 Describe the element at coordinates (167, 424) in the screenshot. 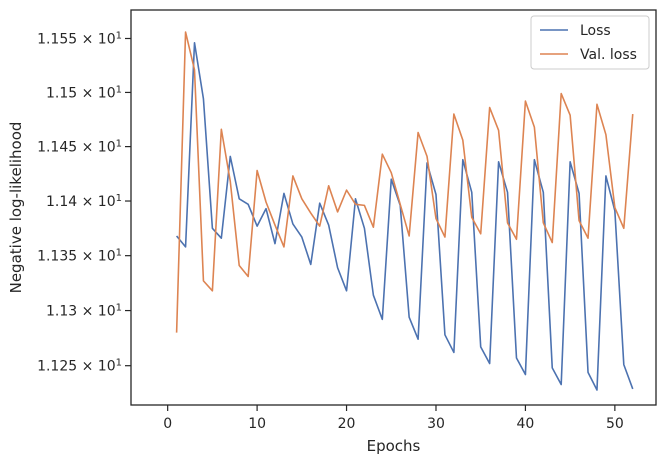

I see `x-tick-label: 0` at that location.